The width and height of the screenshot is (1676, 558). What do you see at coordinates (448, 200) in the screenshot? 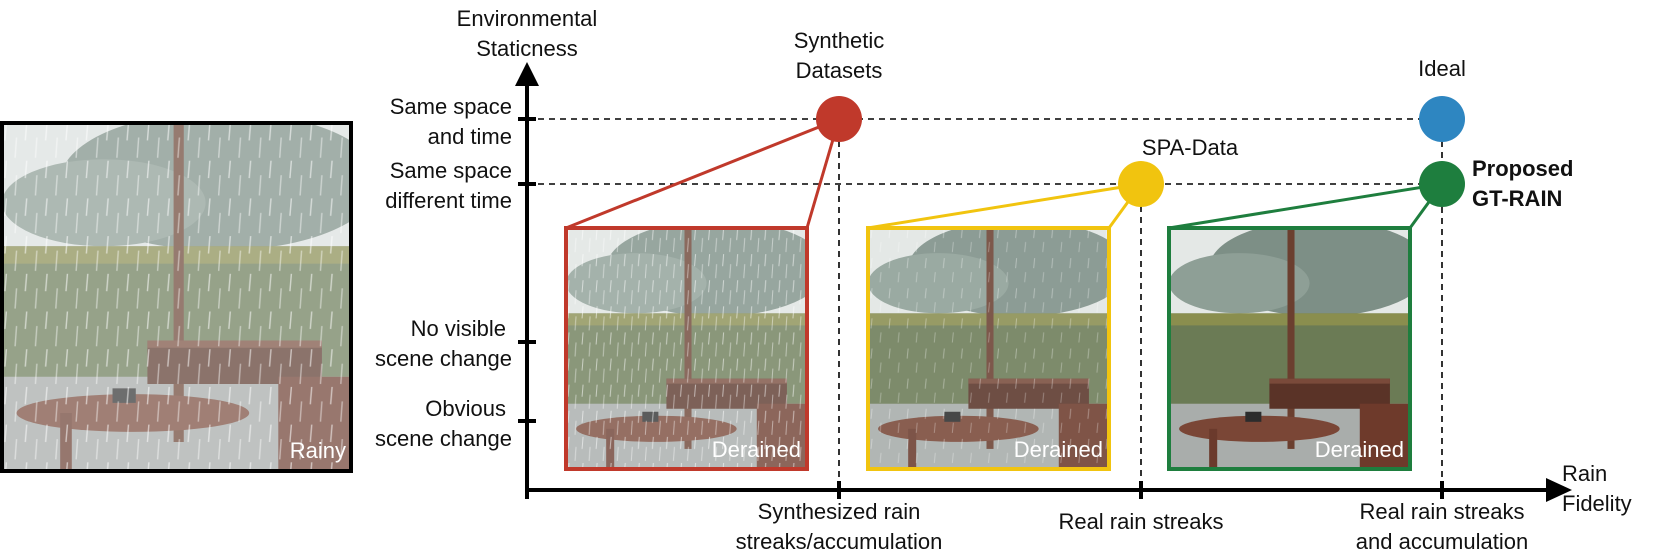
I see `y-level-2-line2: different time` at bounding box center [448, 200].